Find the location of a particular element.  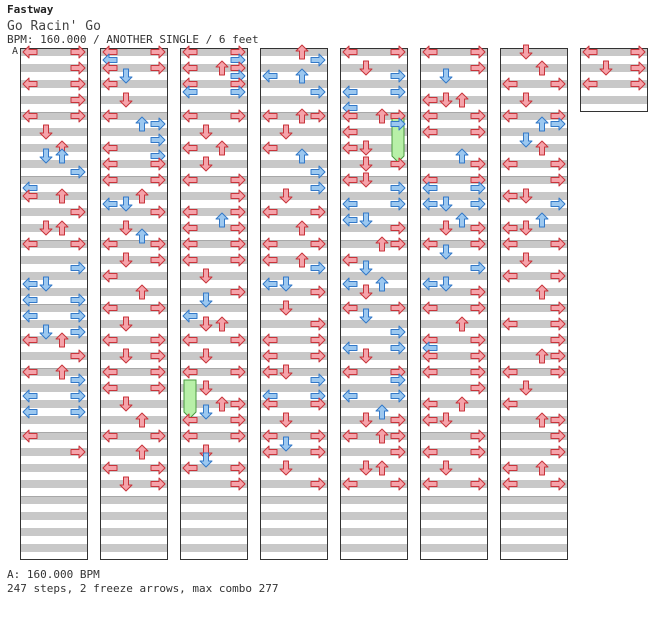

freeze-arrow is located at coordinates (190, 399).